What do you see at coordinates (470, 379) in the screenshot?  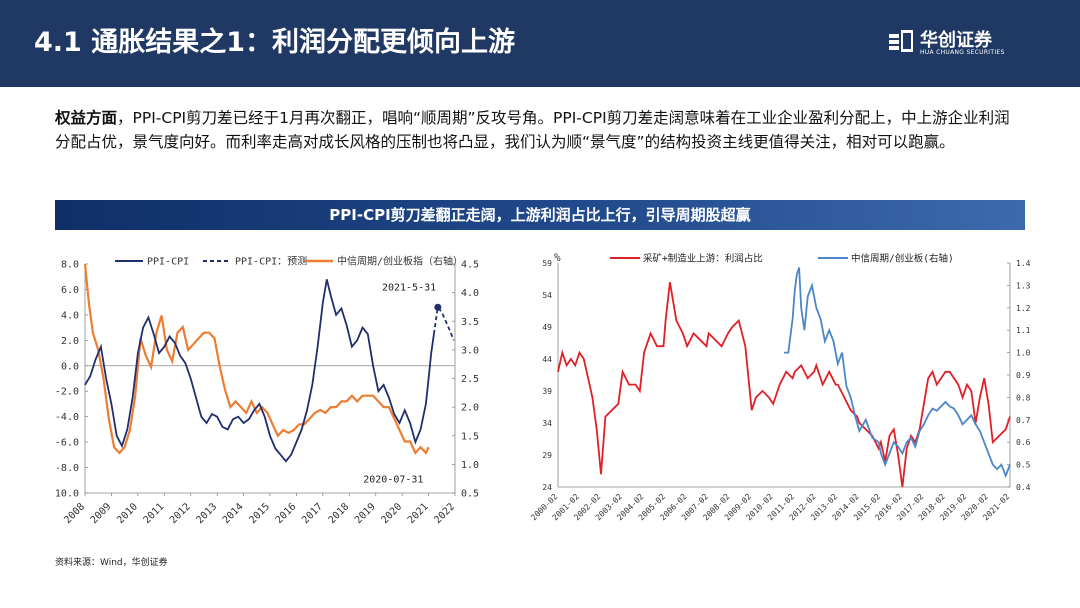 I see `right-y-tick-label: 2.5` at bounding box center [470, 379].